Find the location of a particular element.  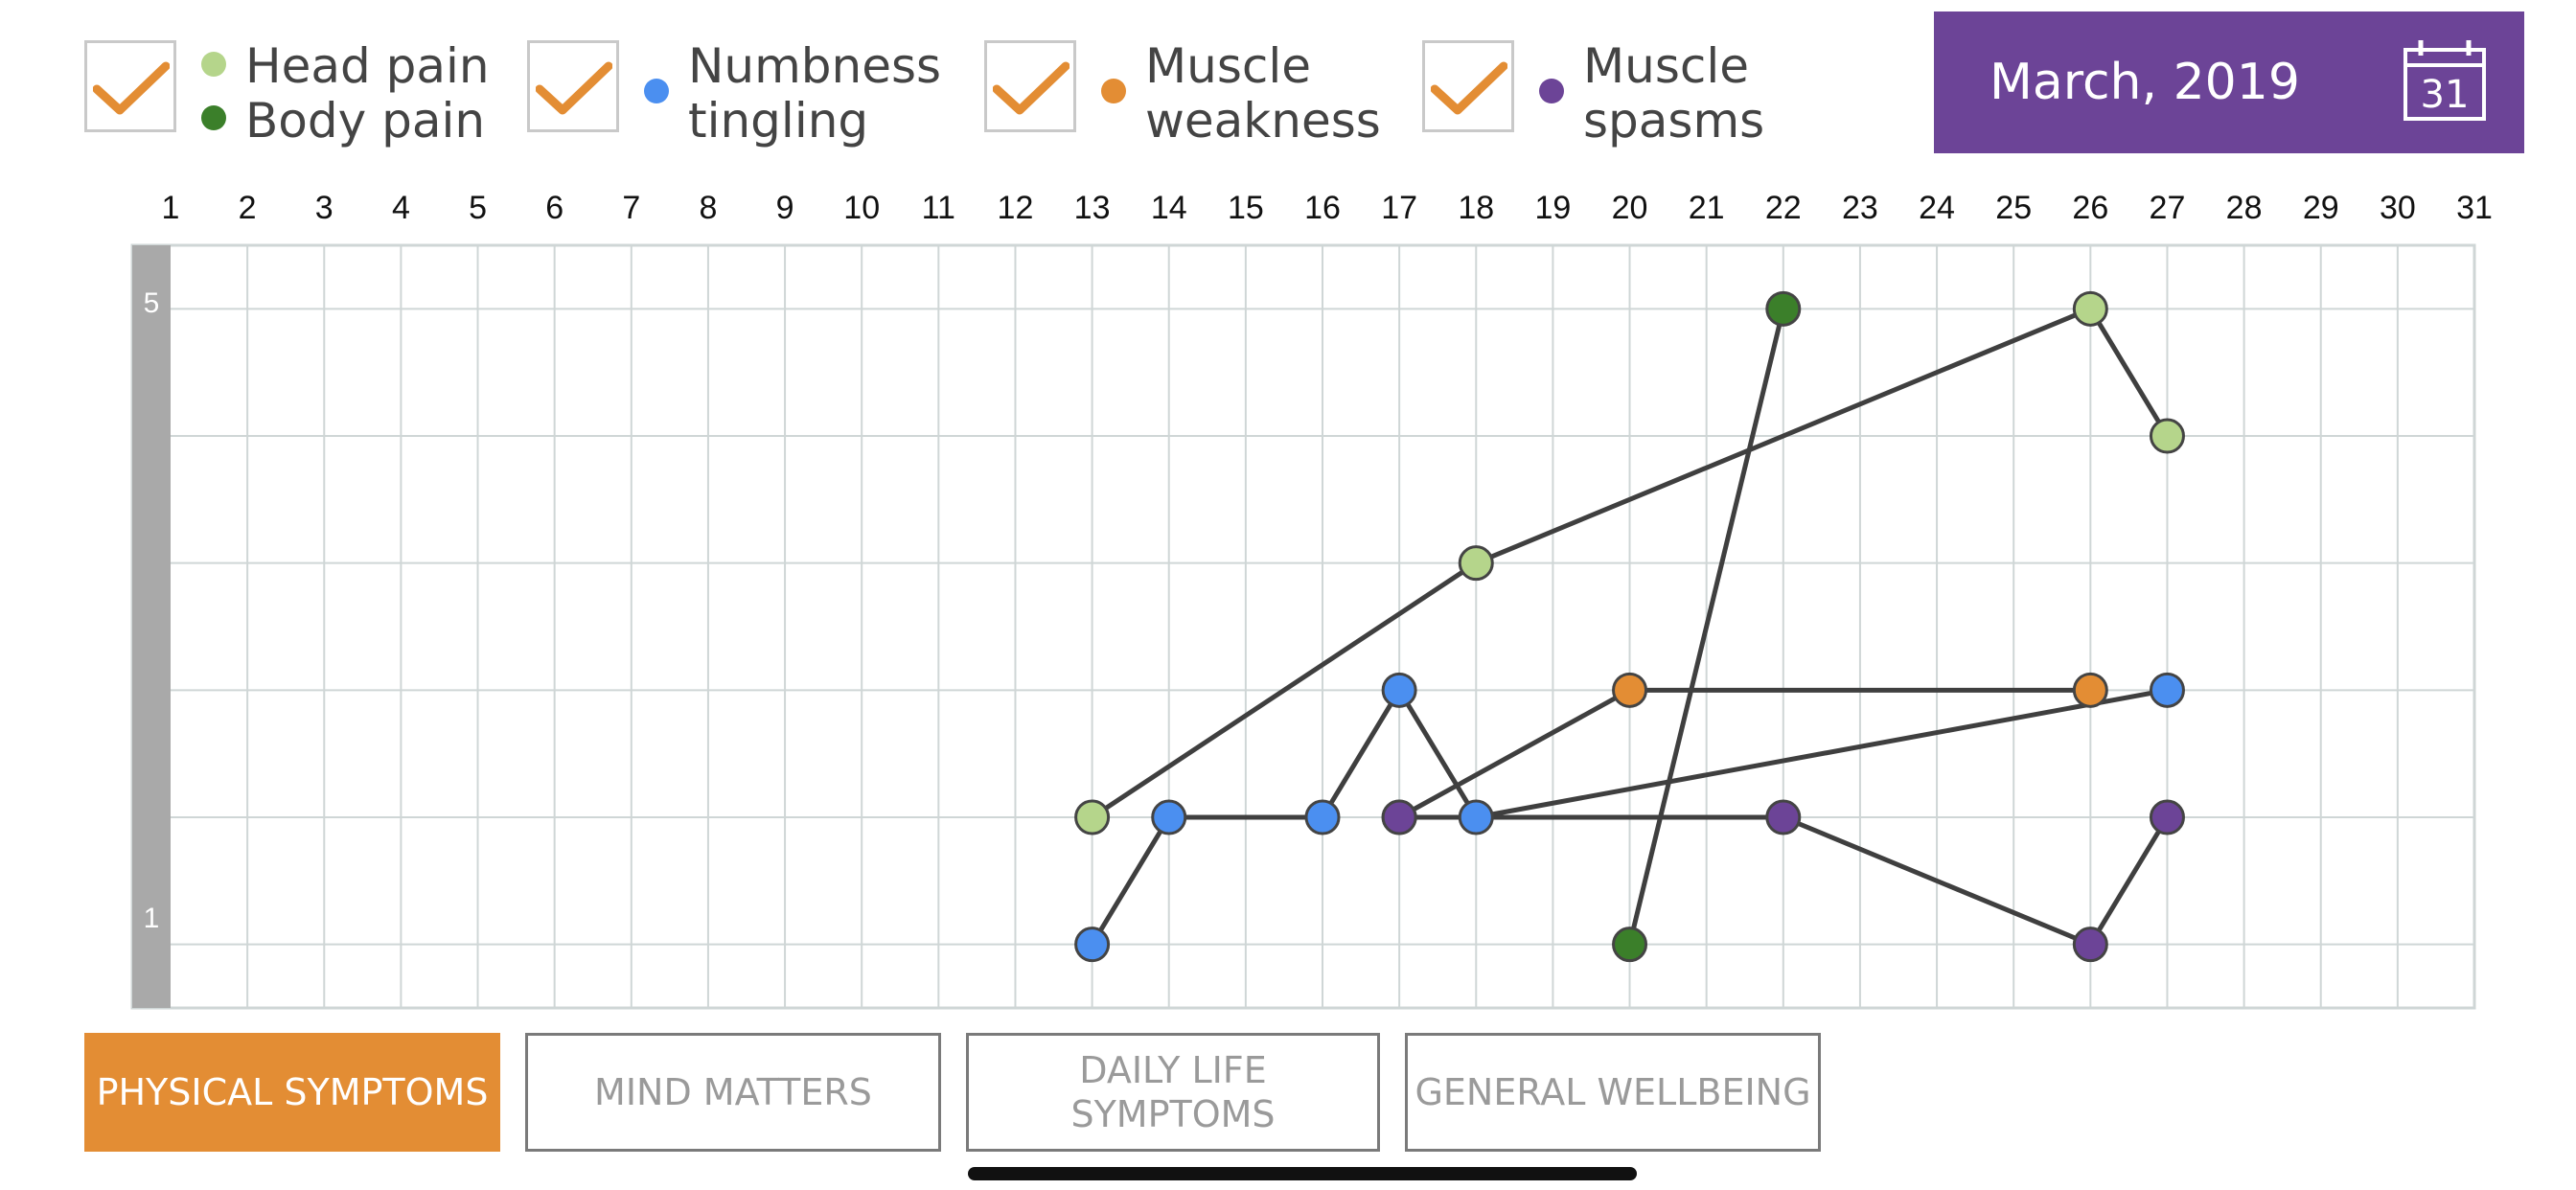

numbness-dot is located at coordinates (656, 91).